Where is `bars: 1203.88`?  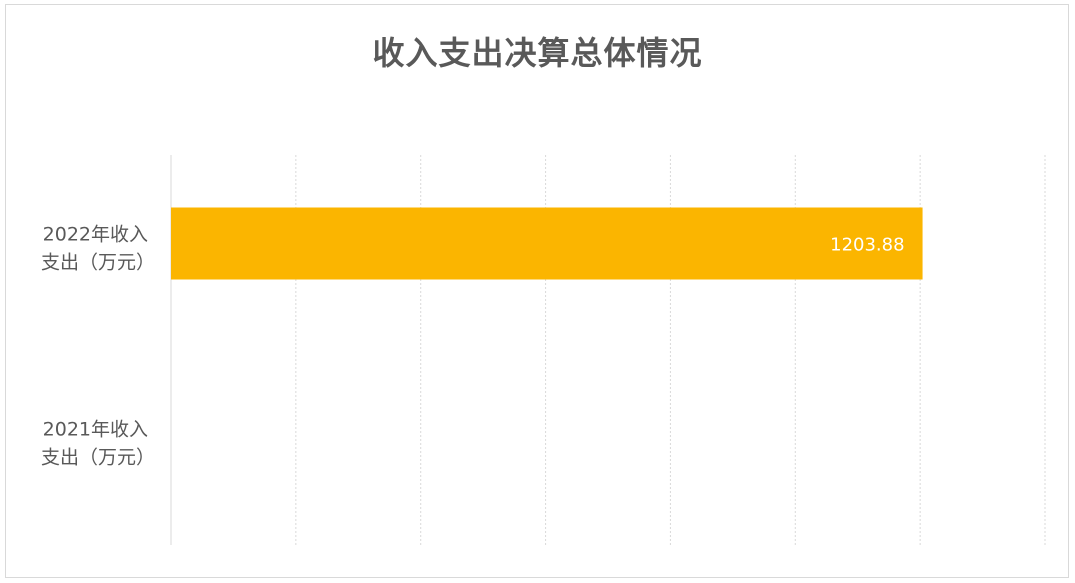
bars: 1203.88 is located at coordinates (547, 243).